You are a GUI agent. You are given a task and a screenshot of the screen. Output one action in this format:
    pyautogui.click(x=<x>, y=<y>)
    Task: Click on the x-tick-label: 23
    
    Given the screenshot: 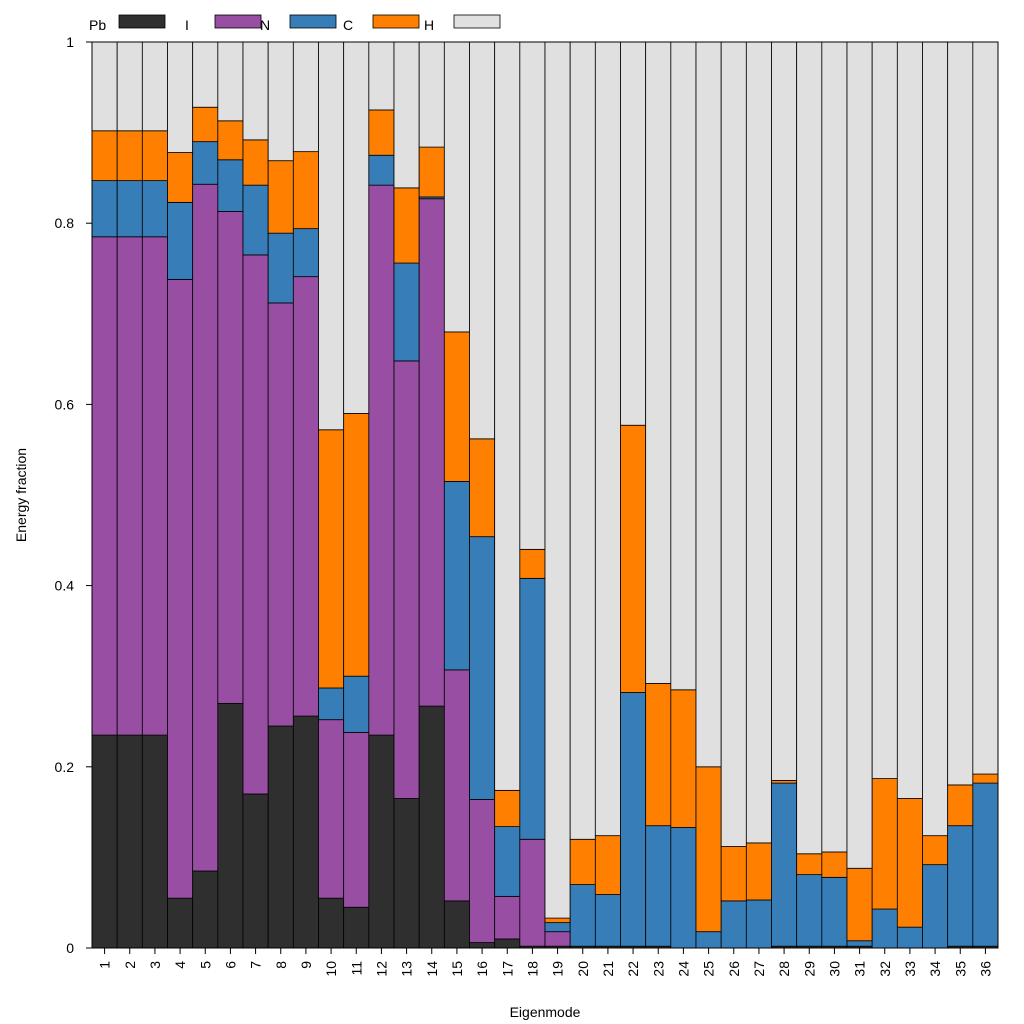 What is the action you would take?
    pyautogui.click(x=658, y=969)
    